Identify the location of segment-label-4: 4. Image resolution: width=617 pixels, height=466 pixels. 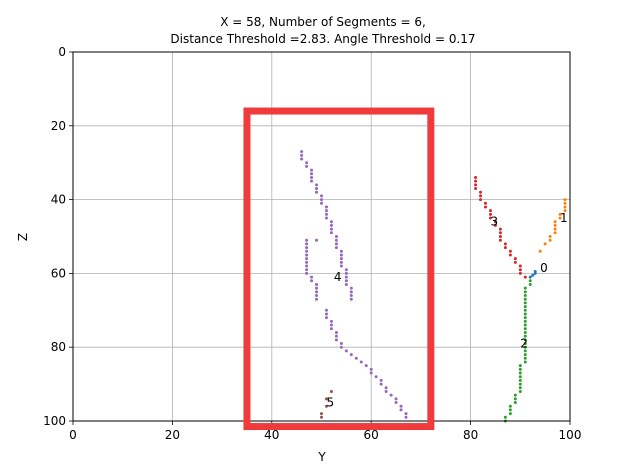
(338, 277).